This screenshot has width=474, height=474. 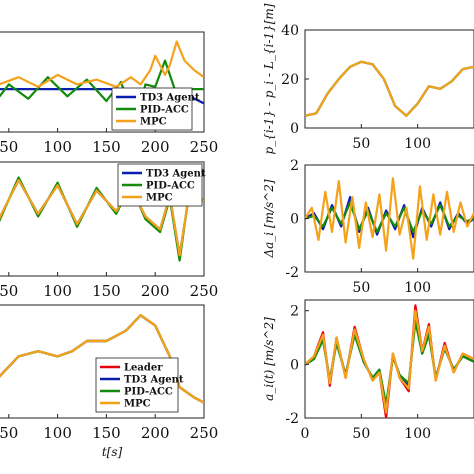 What do you see at coordinates (305, 434) in the screenshot?
I see `x-tick-label: 0` at bounding box center [305, 434].